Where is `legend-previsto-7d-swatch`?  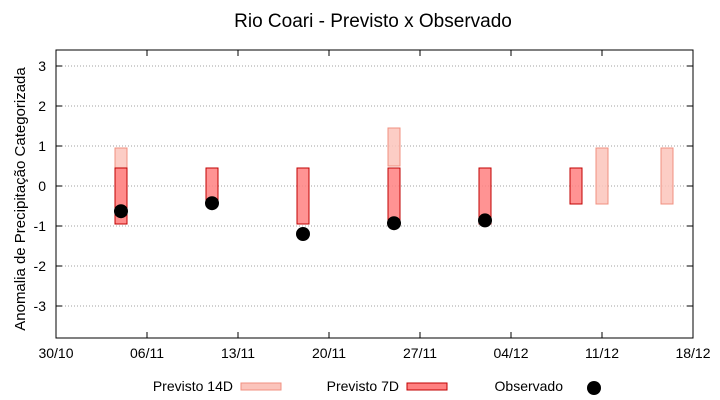 legend-previsto-7d-swatch is located at coordinates (427, 386).